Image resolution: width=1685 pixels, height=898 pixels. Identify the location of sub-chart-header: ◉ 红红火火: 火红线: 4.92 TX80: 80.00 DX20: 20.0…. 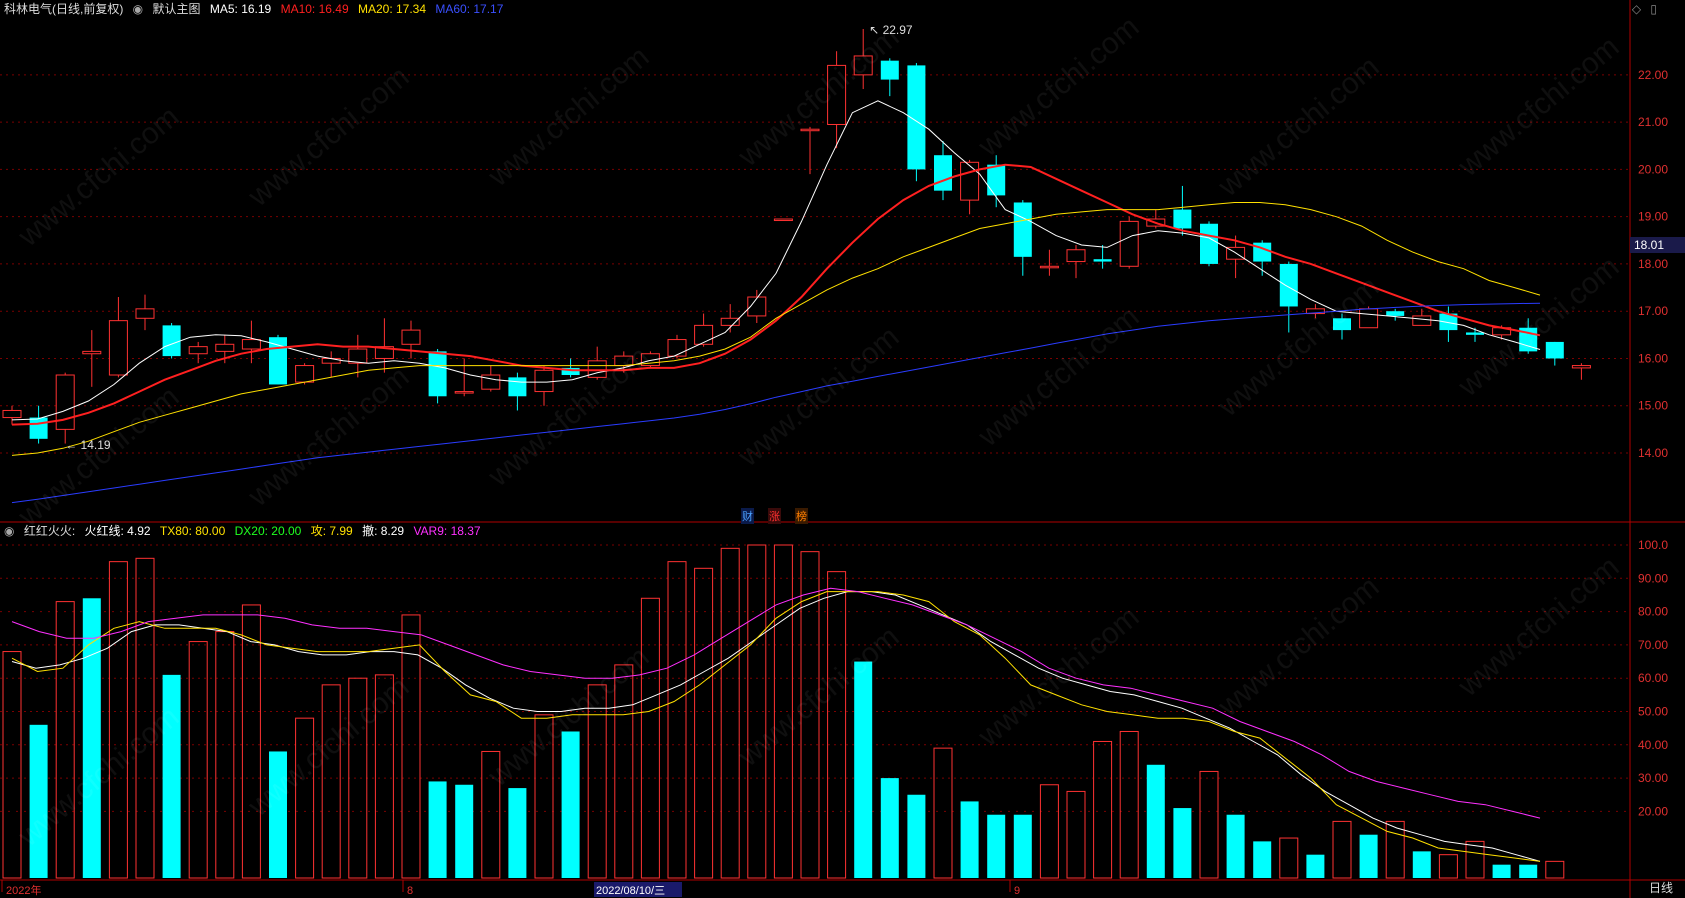
(245, 531).